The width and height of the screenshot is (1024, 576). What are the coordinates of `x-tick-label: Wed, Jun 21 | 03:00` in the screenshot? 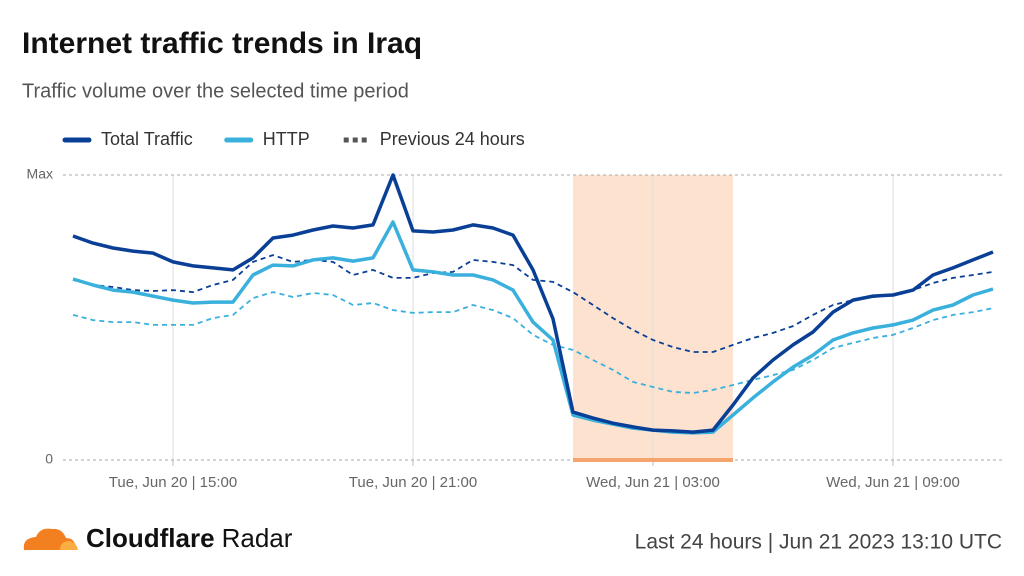 It's located at (653, 482).